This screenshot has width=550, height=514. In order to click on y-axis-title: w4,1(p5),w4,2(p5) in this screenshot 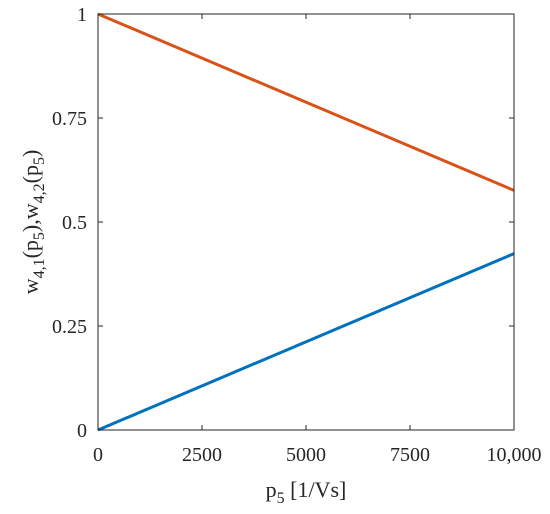, I will do `click(33, 222)`.